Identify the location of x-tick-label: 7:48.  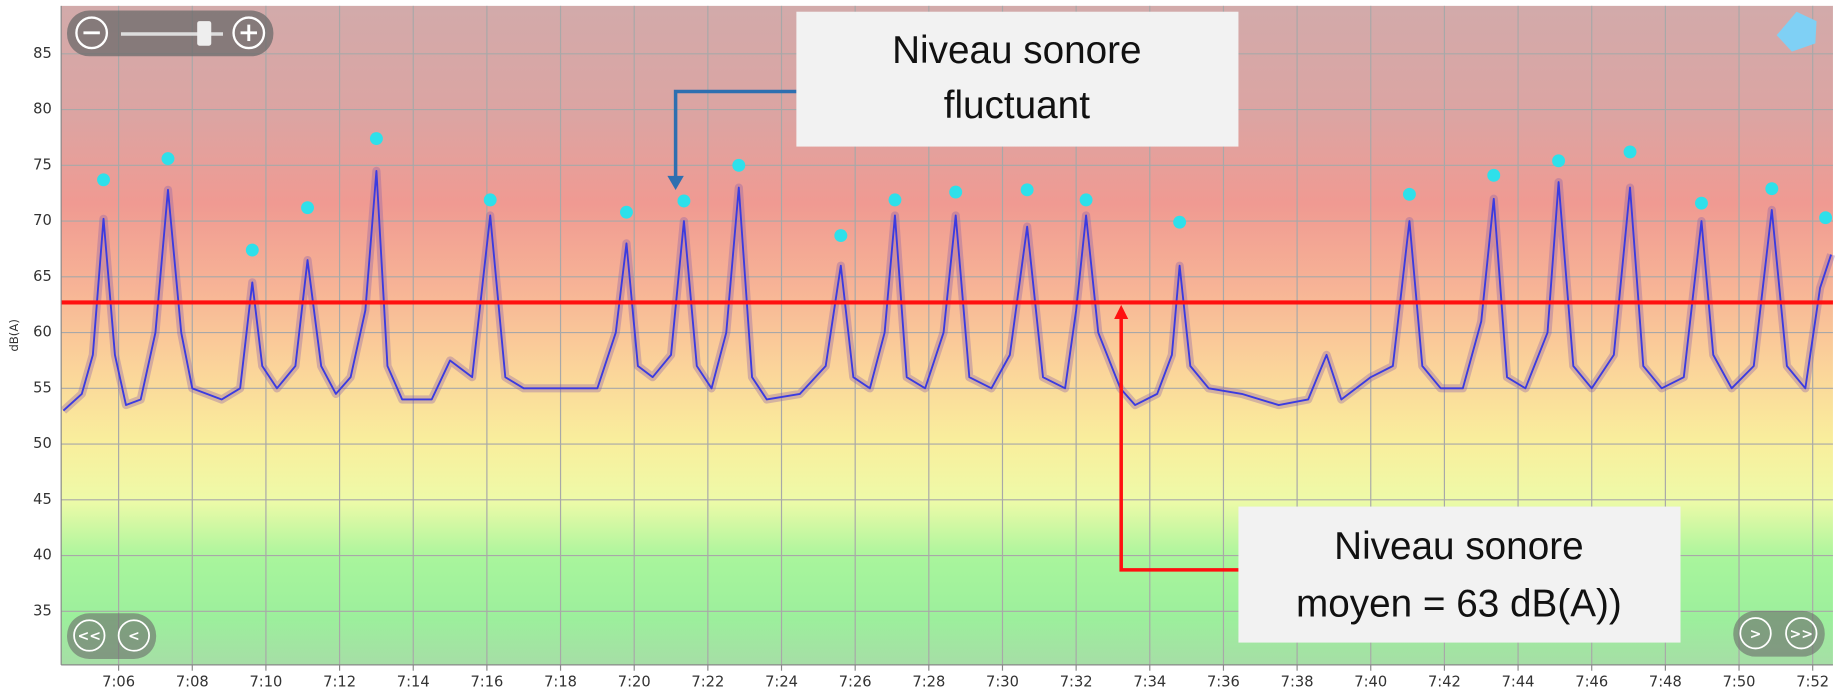
(1665, 681).